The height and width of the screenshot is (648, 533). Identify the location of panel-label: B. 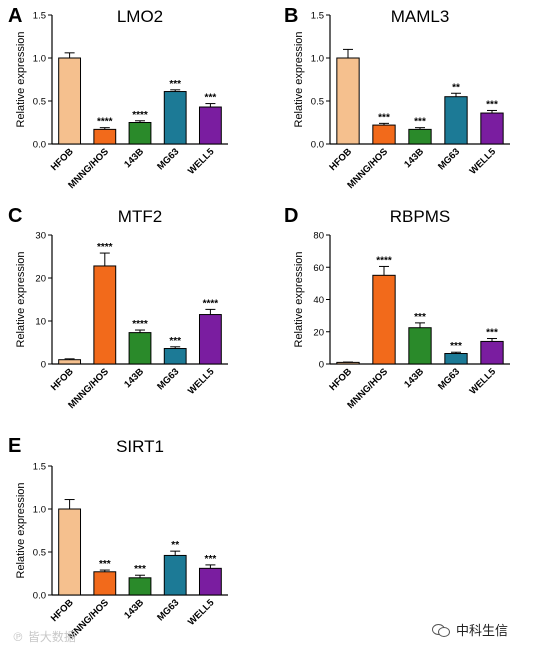
(291, 16).